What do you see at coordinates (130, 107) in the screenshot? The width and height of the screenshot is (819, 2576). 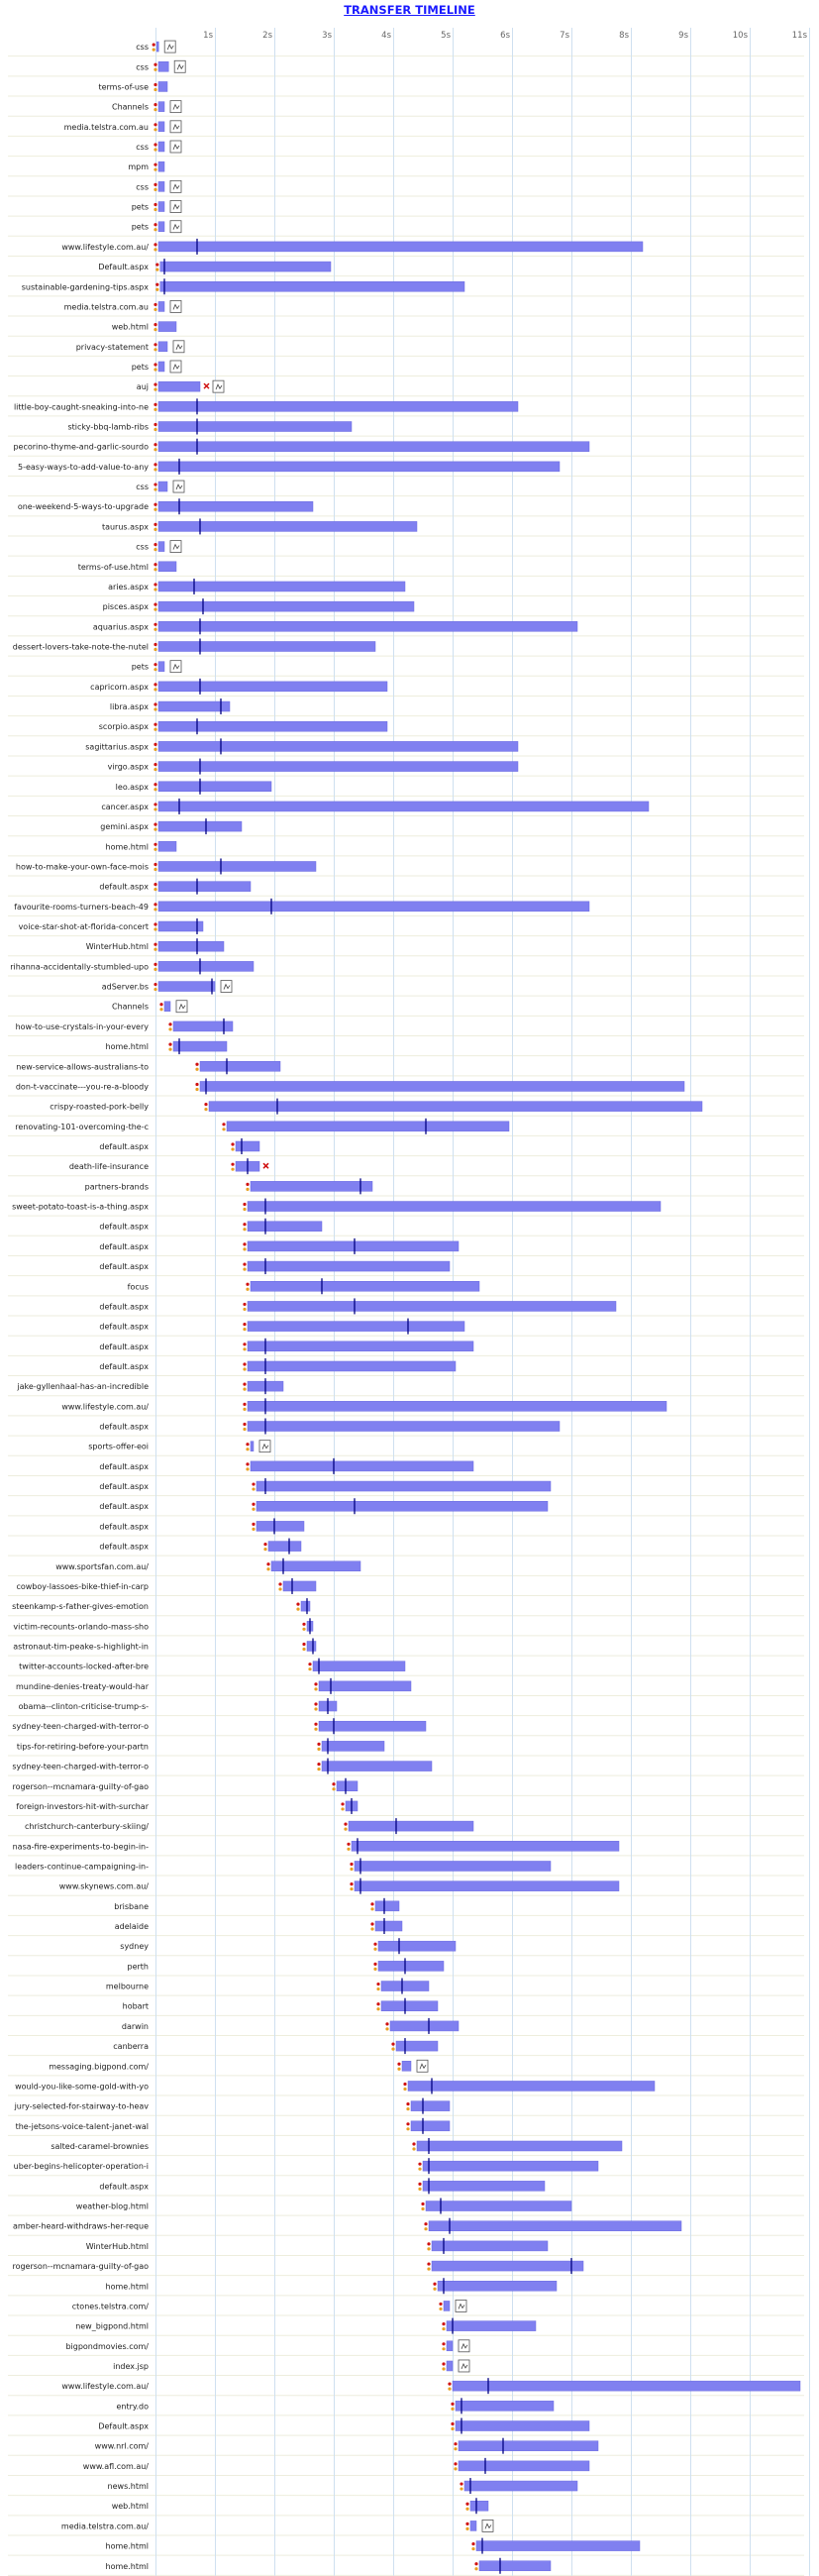 I see `request-label: Channels` at bounding box center [130, 107].